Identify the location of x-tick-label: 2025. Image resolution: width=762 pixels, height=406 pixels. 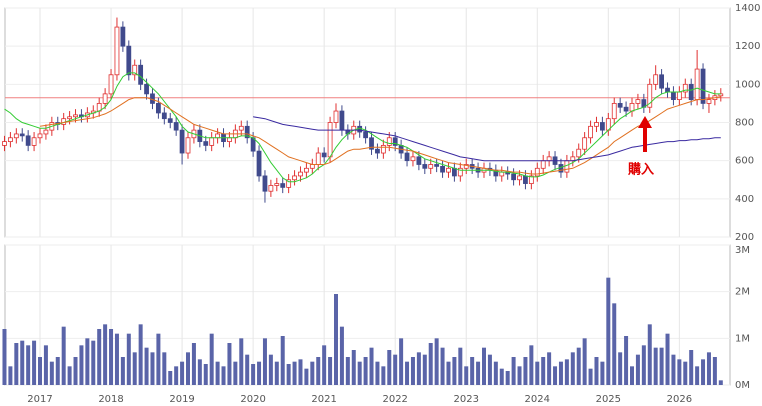
(608, 399).